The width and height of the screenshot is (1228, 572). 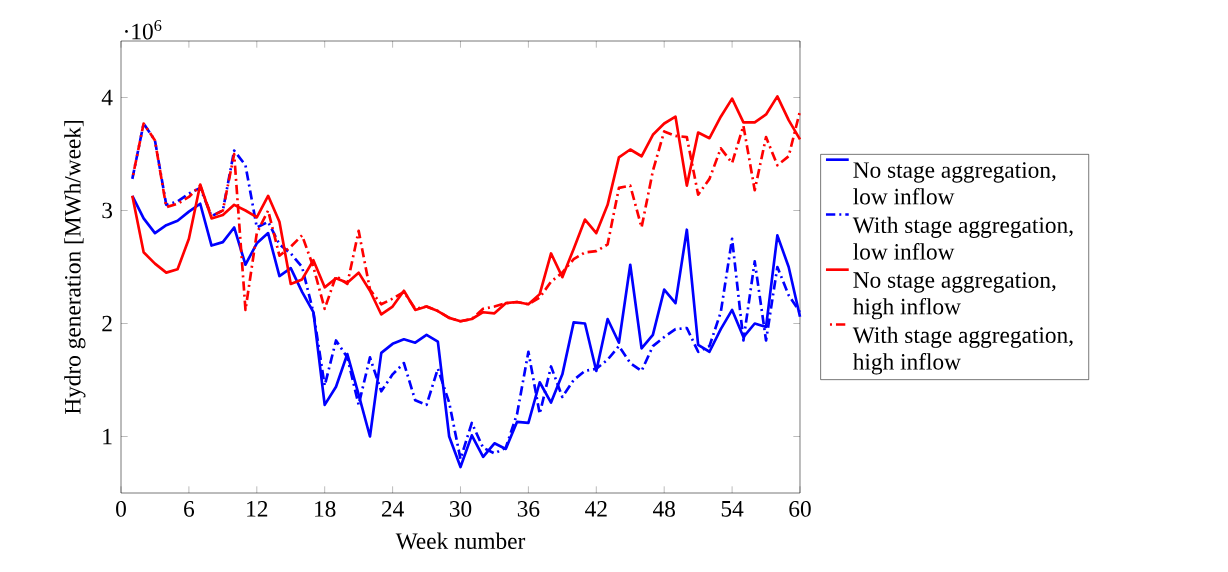 What do you see at coordinates (107, 436) in the screenshot?
I see `y-tick-label: 1` at bounding box center [107, 436].